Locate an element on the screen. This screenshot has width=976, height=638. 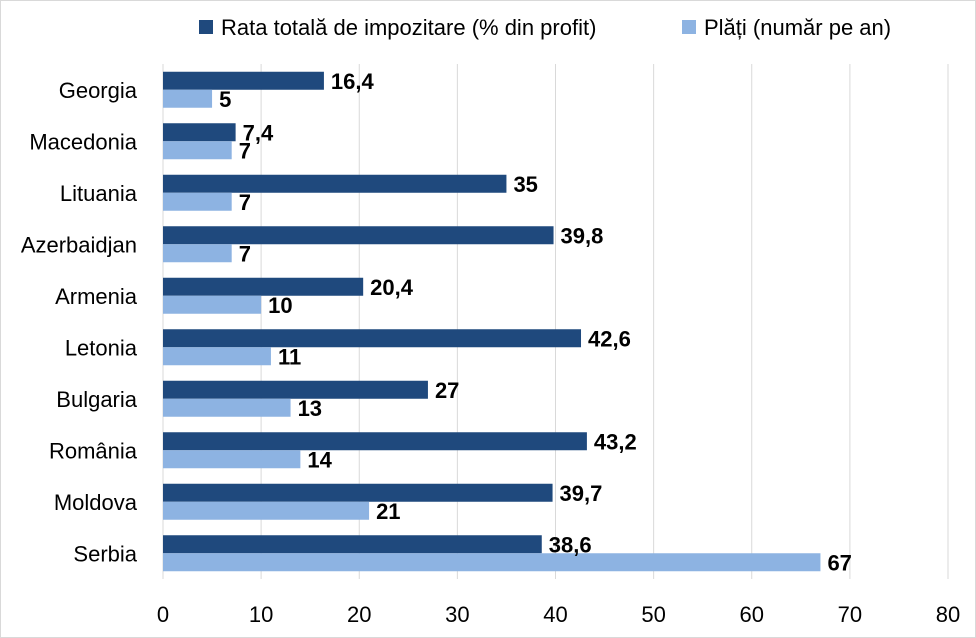
data-label-tax-rate: 16,4 is located at coordinates (353, 81).